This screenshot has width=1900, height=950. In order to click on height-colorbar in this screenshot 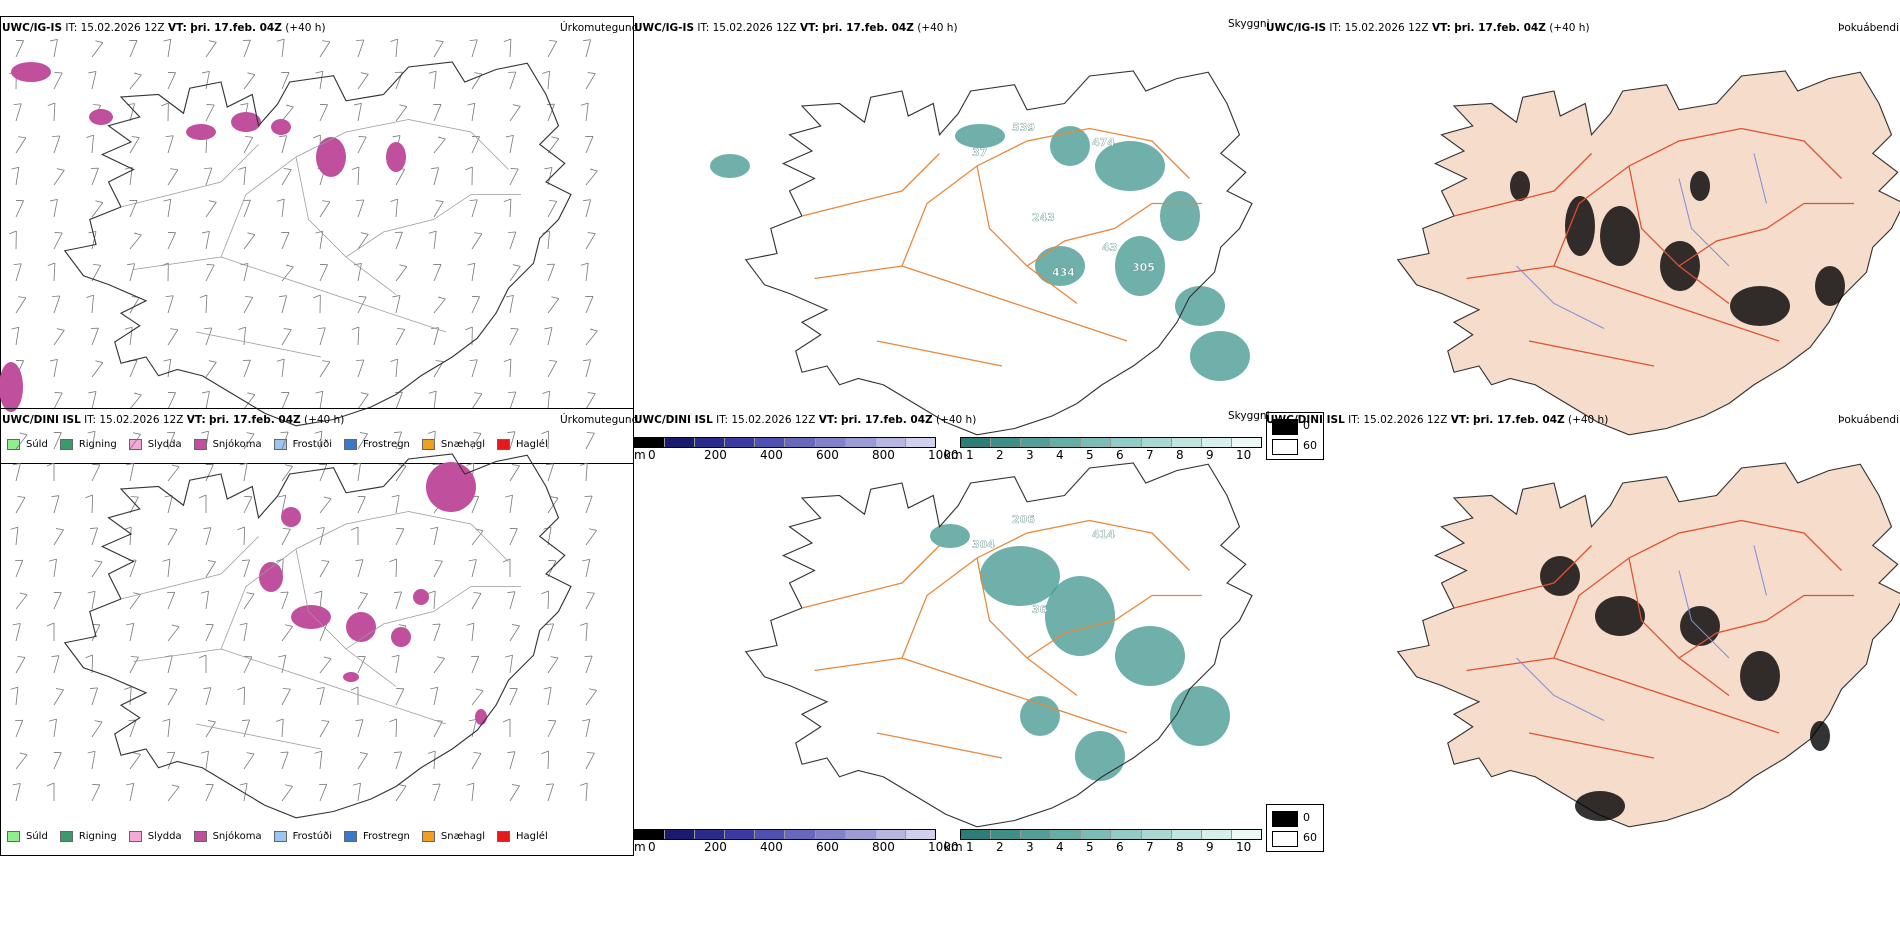, I will do `click(785, 834)`.